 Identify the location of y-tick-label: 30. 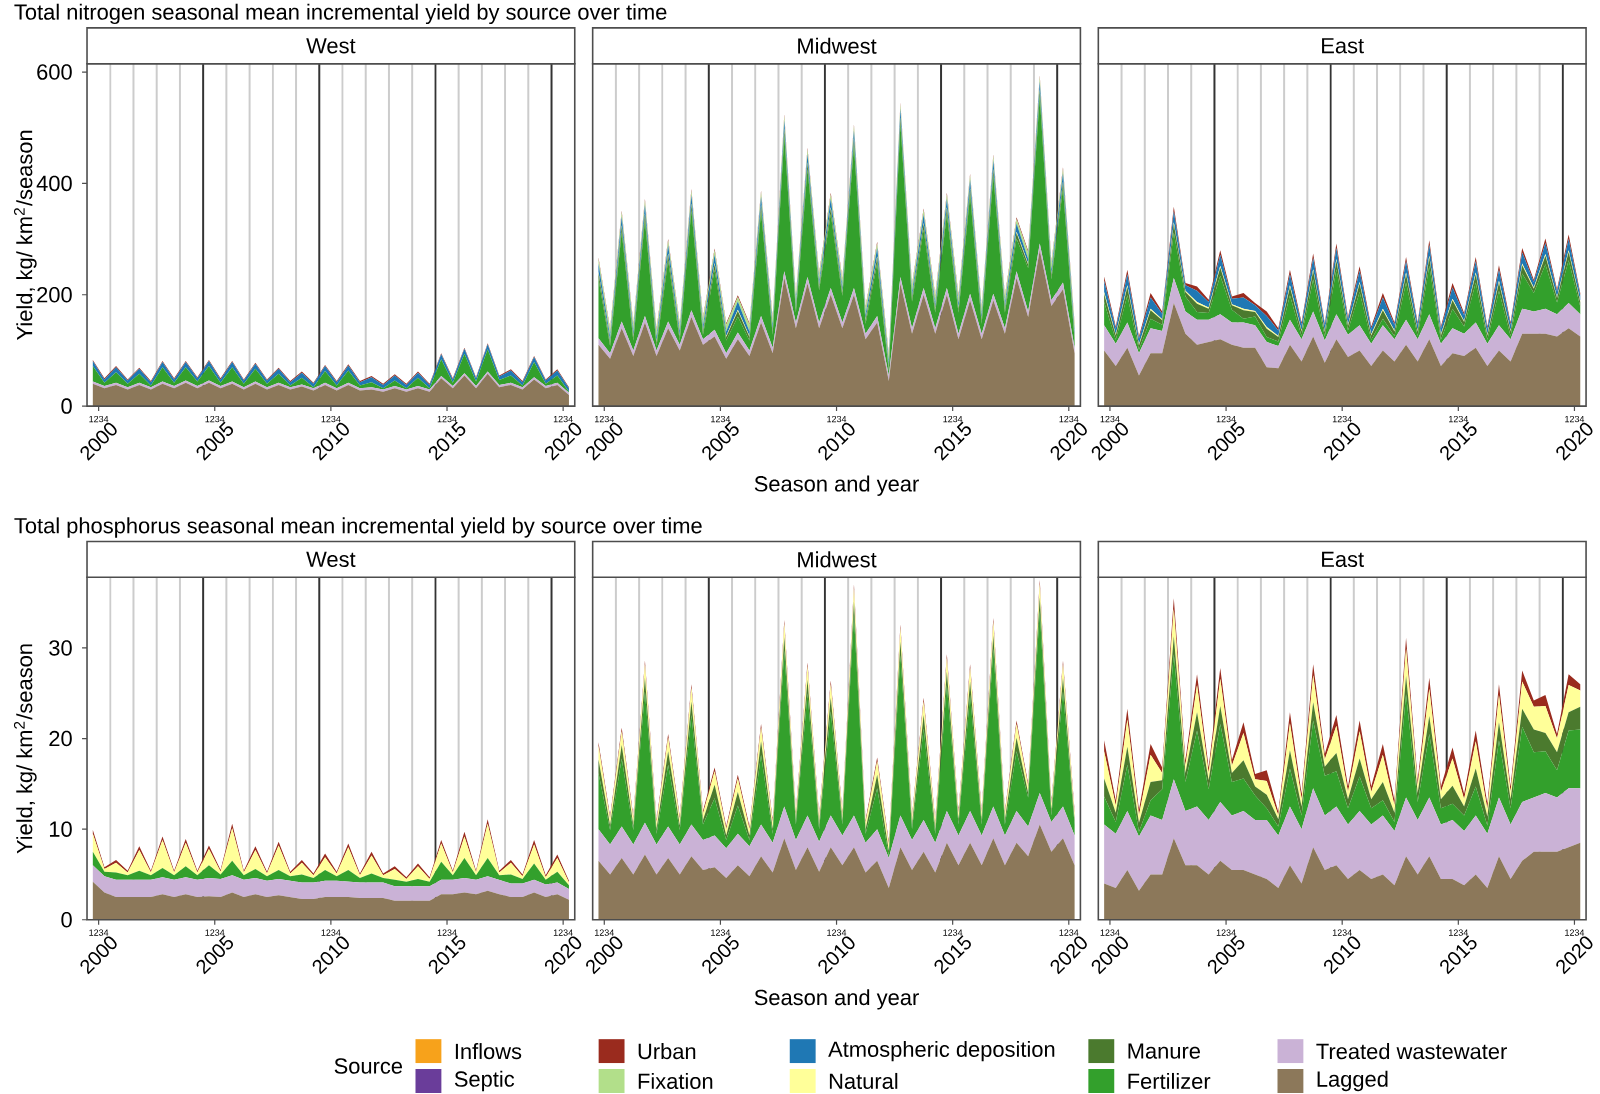
(60, 647).